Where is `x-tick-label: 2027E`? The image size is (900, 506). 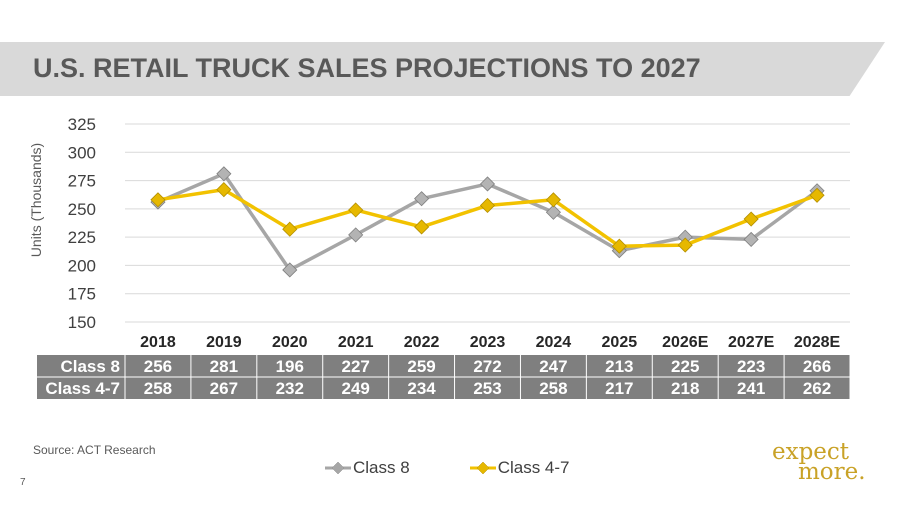
x-tick-label: 2027E is located at coordinates (751, 342).